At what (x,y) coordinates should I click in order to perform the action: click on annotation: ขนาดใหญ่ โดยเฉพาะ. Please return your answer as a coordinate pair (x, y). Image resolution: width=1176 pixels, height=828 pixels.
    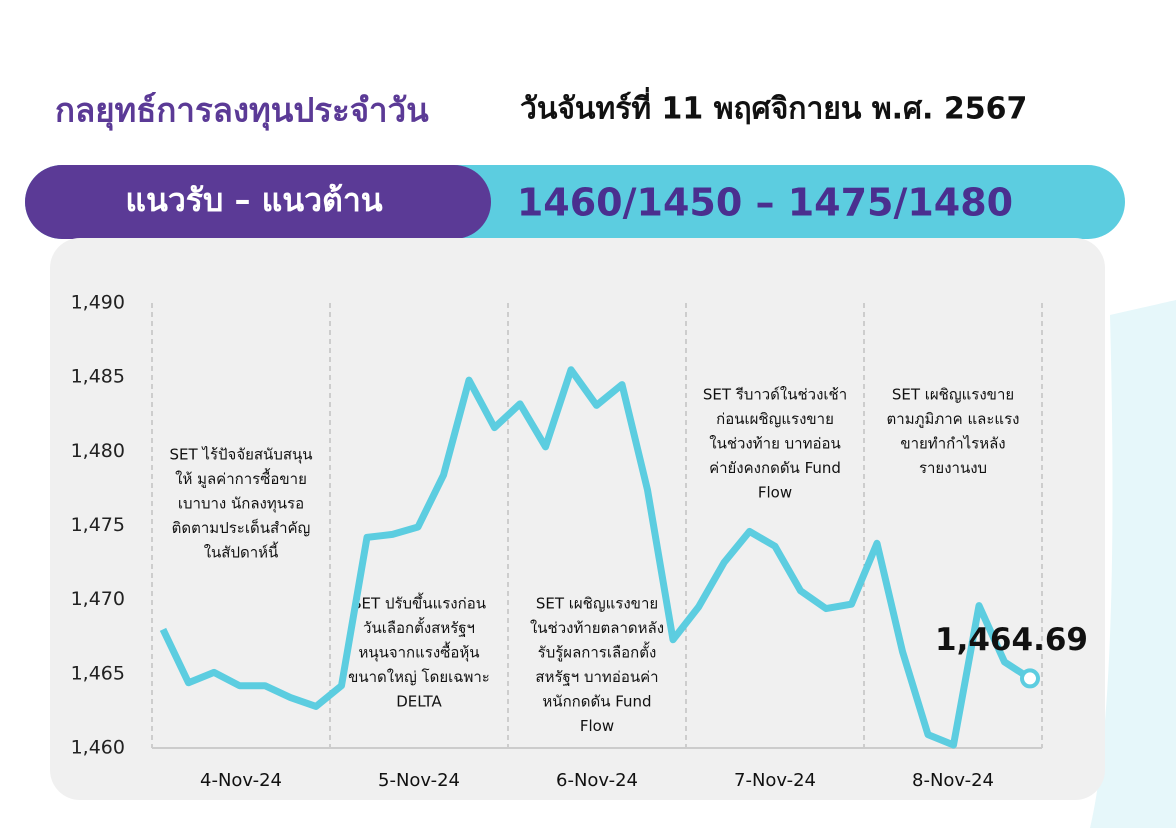
    Looking at the image, I should click on (419, 677).